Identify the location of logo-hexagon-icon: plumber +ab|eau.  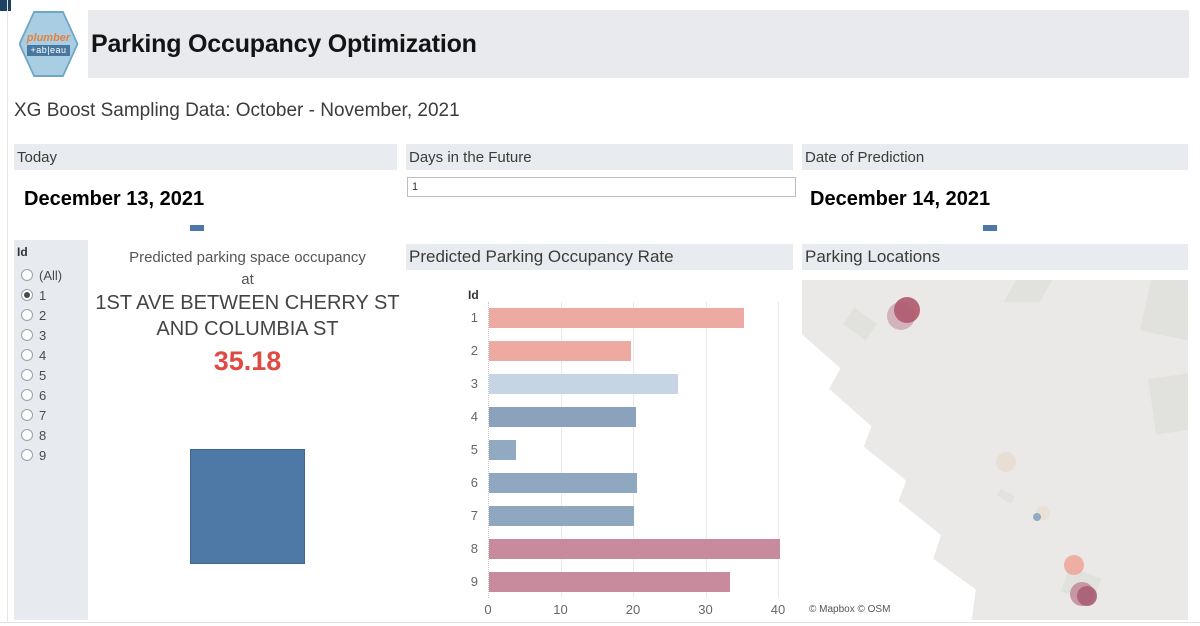
(48, 44).